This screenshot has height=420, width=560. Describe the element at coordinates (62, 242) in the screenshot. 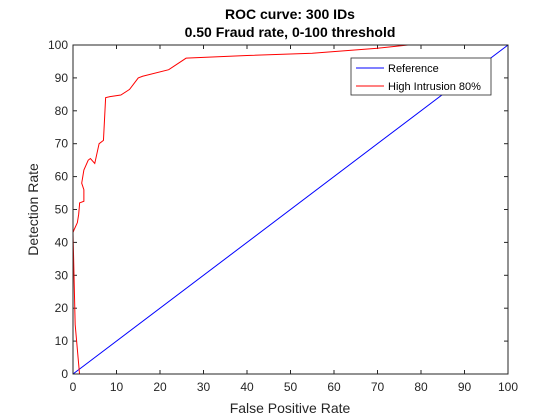

I see `y-tick-label: 40` at that location.